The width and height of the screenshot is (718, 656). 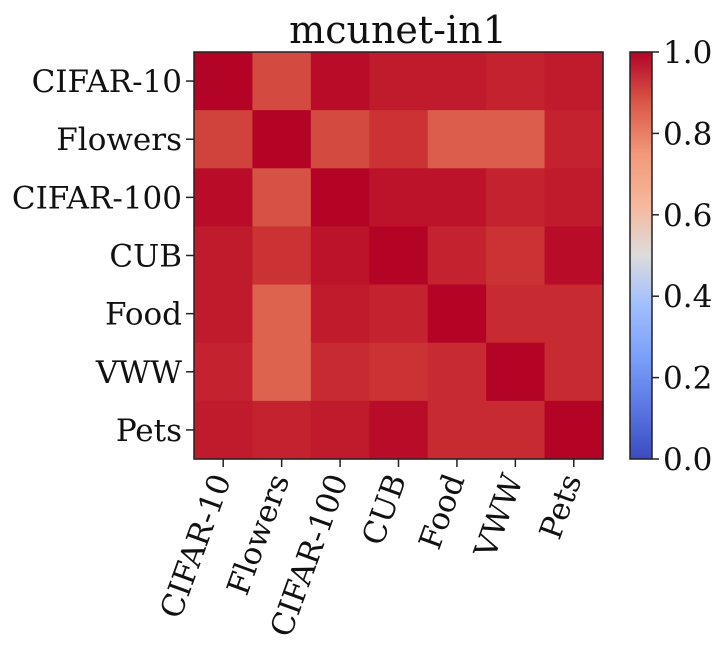 I want to click on x-tick-label: CIFAR-10, so click(x=195, y=546).